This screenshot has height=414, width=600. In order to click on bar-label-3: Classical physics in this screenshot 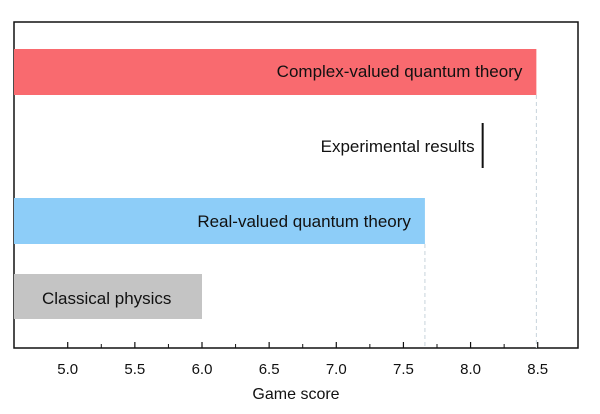, I will do `click(106, 298)`.